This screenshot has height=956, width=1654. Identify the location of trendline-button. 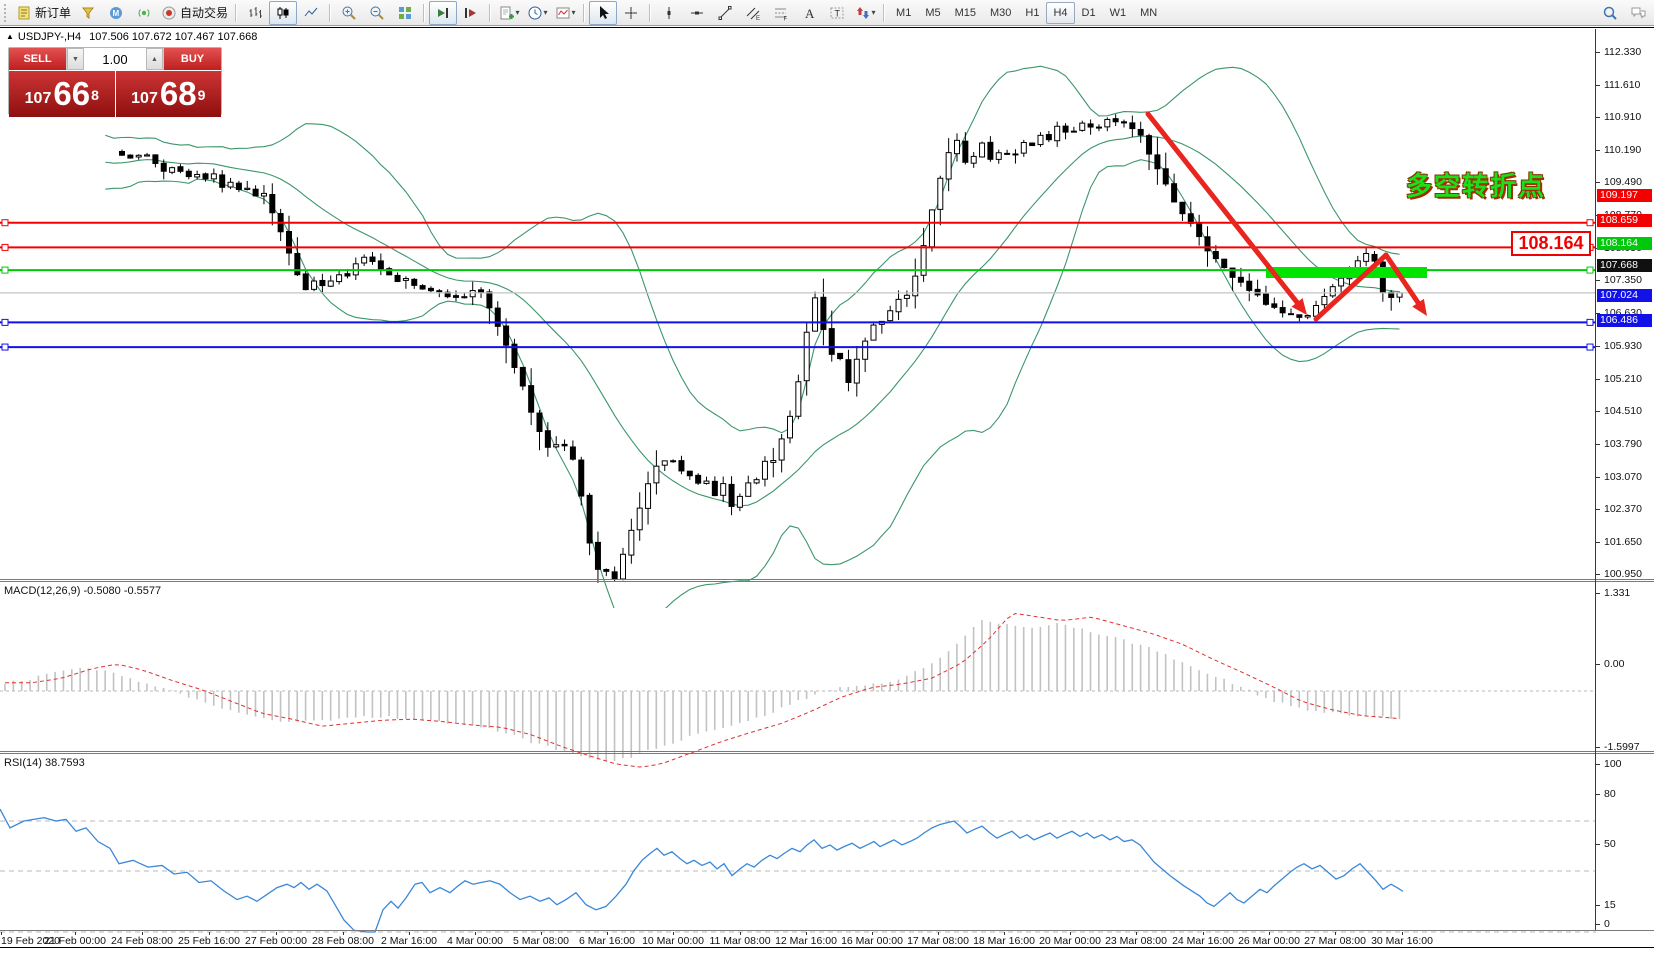
(725, 13).